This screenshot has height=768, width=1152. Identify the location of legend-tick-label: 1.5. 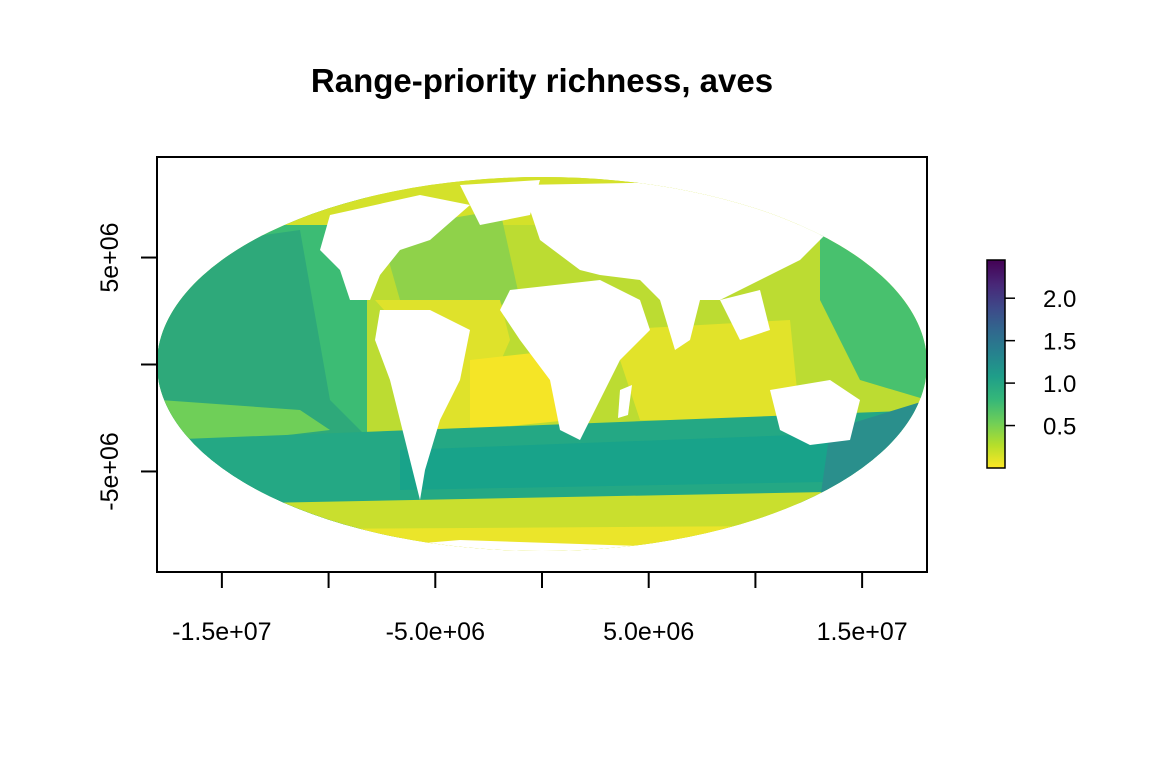
(1059, 342).